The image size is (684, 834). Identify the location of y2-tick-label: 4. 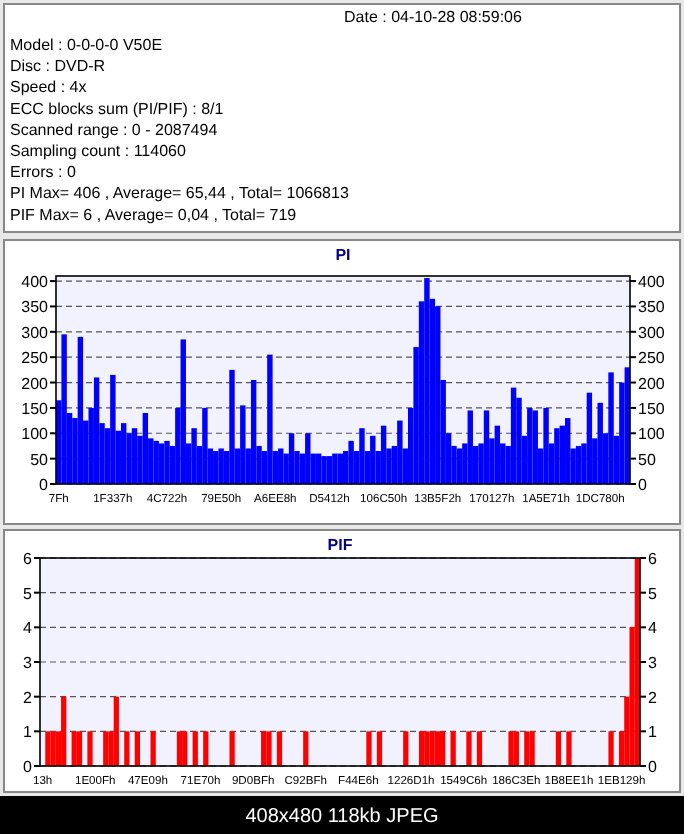
(653, 628).